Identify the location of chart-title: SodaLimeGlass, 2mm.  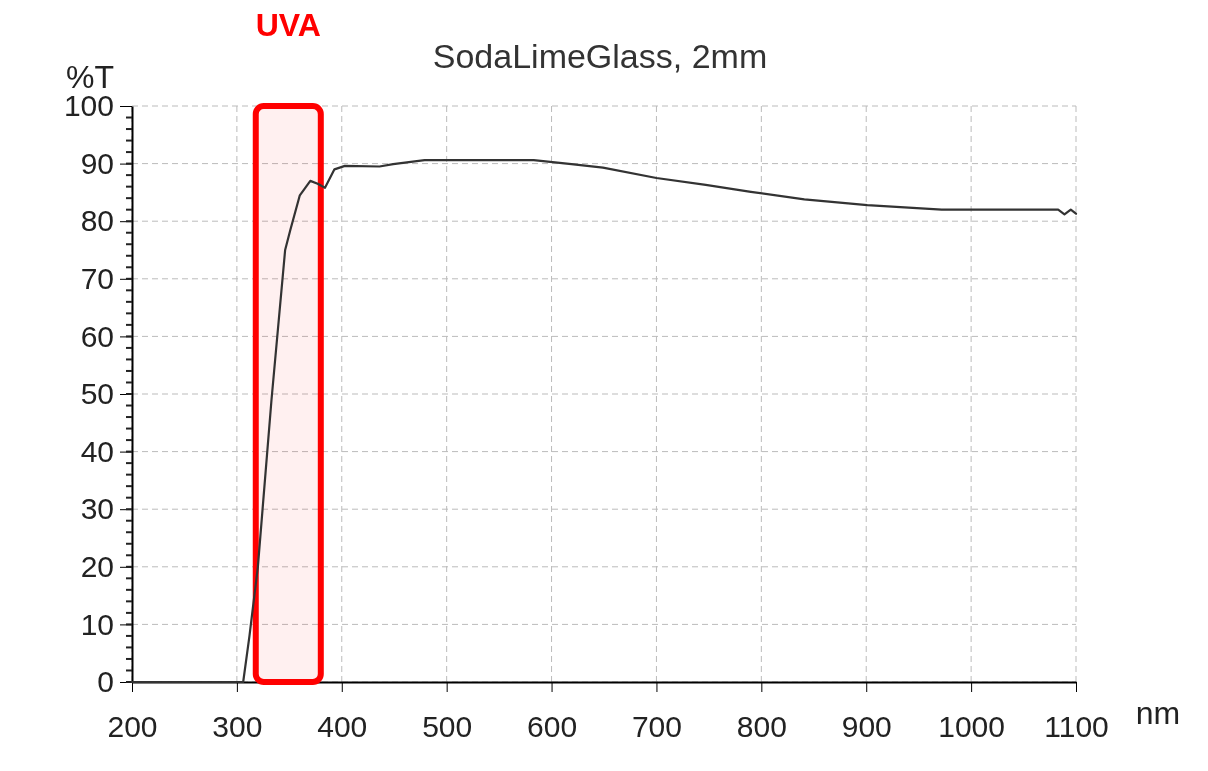
(600, 56).